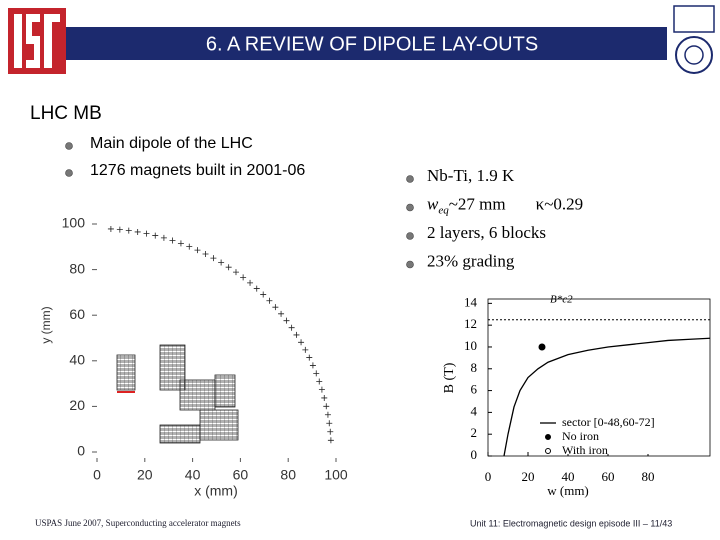  Describe the element at coordinates (197, 170) in the screenshot. I see `bullet-text: 1276 magnets built in 2001-06` at that location.